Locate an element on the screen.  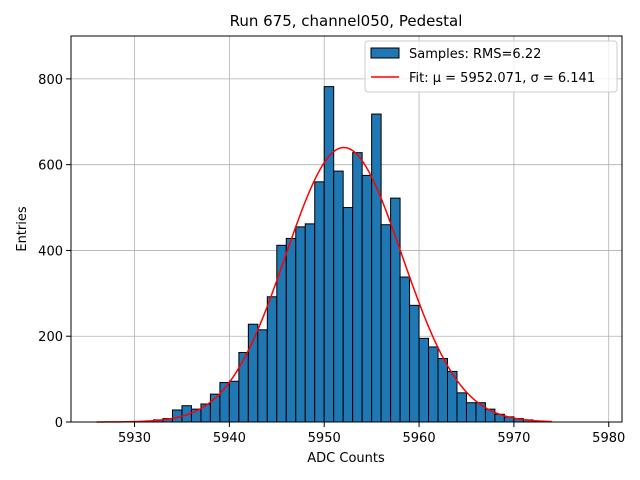
chart-title: Run 675, channel050, Pedestal is located at coordinates (346, 21).